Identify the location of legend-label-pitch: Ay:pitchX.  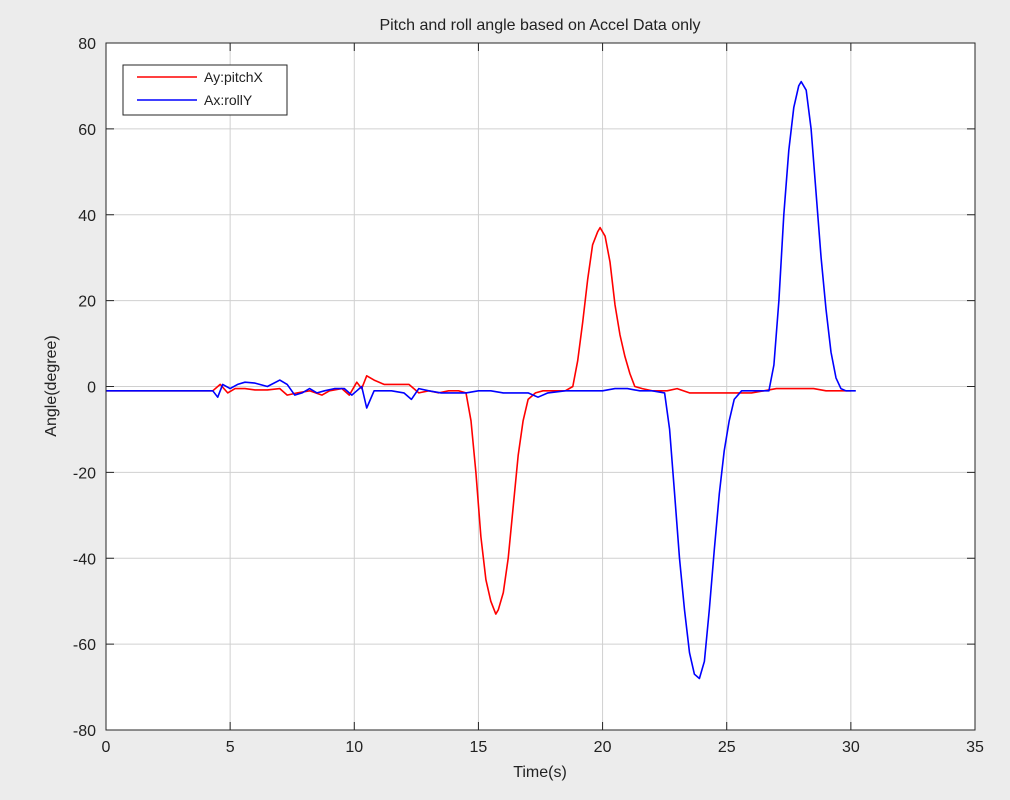
(234, 77).